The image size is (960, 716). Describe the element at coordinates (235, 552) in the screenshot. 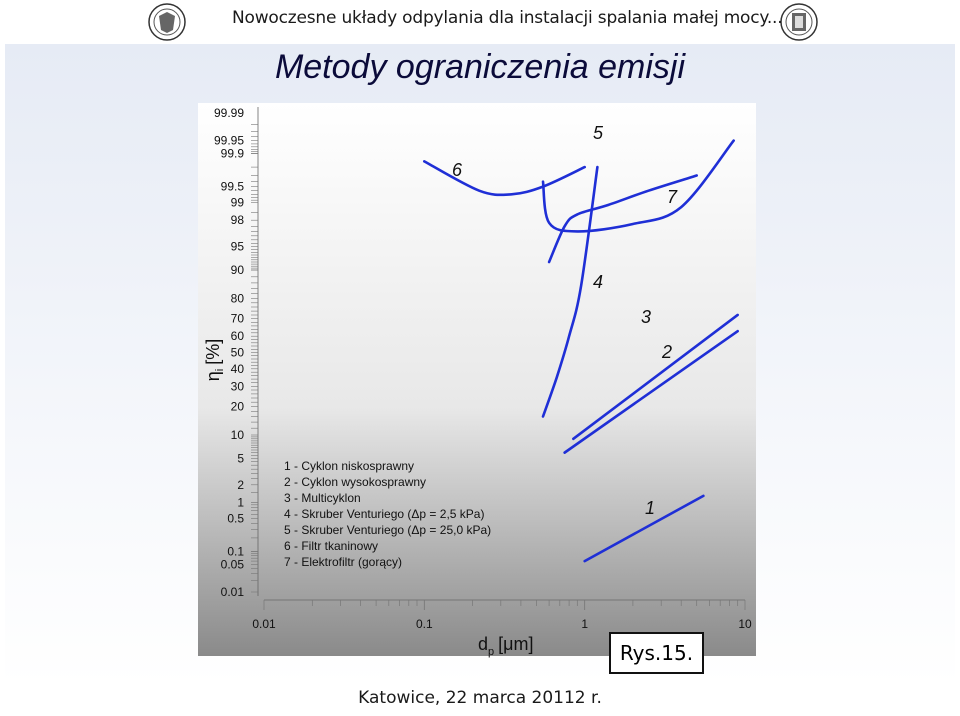

I see `y-tick-label: 0.1` at that location.